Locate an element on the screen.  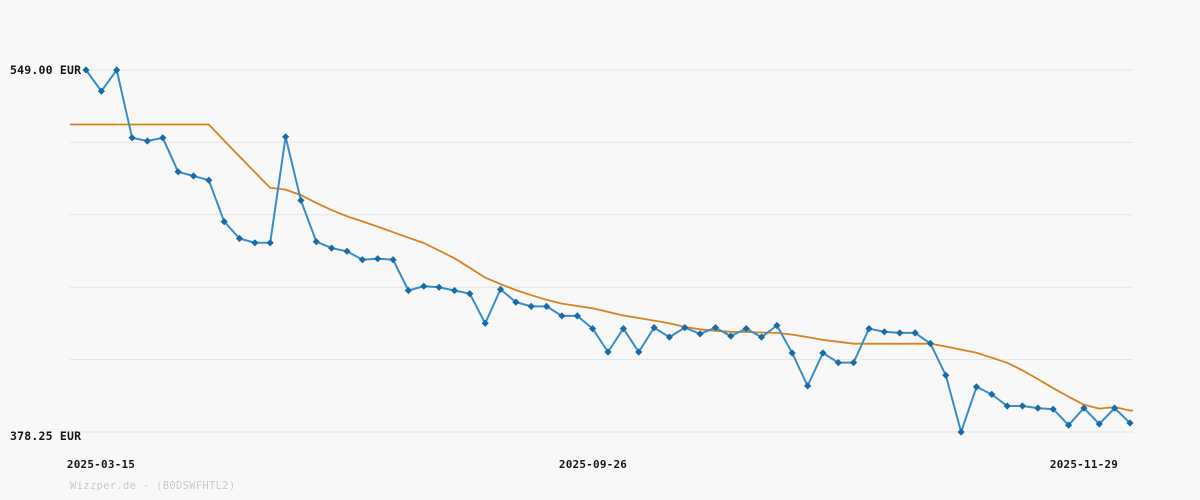
y-axis-max-label: 549.00 EUR is located at coordinates (46, 70).